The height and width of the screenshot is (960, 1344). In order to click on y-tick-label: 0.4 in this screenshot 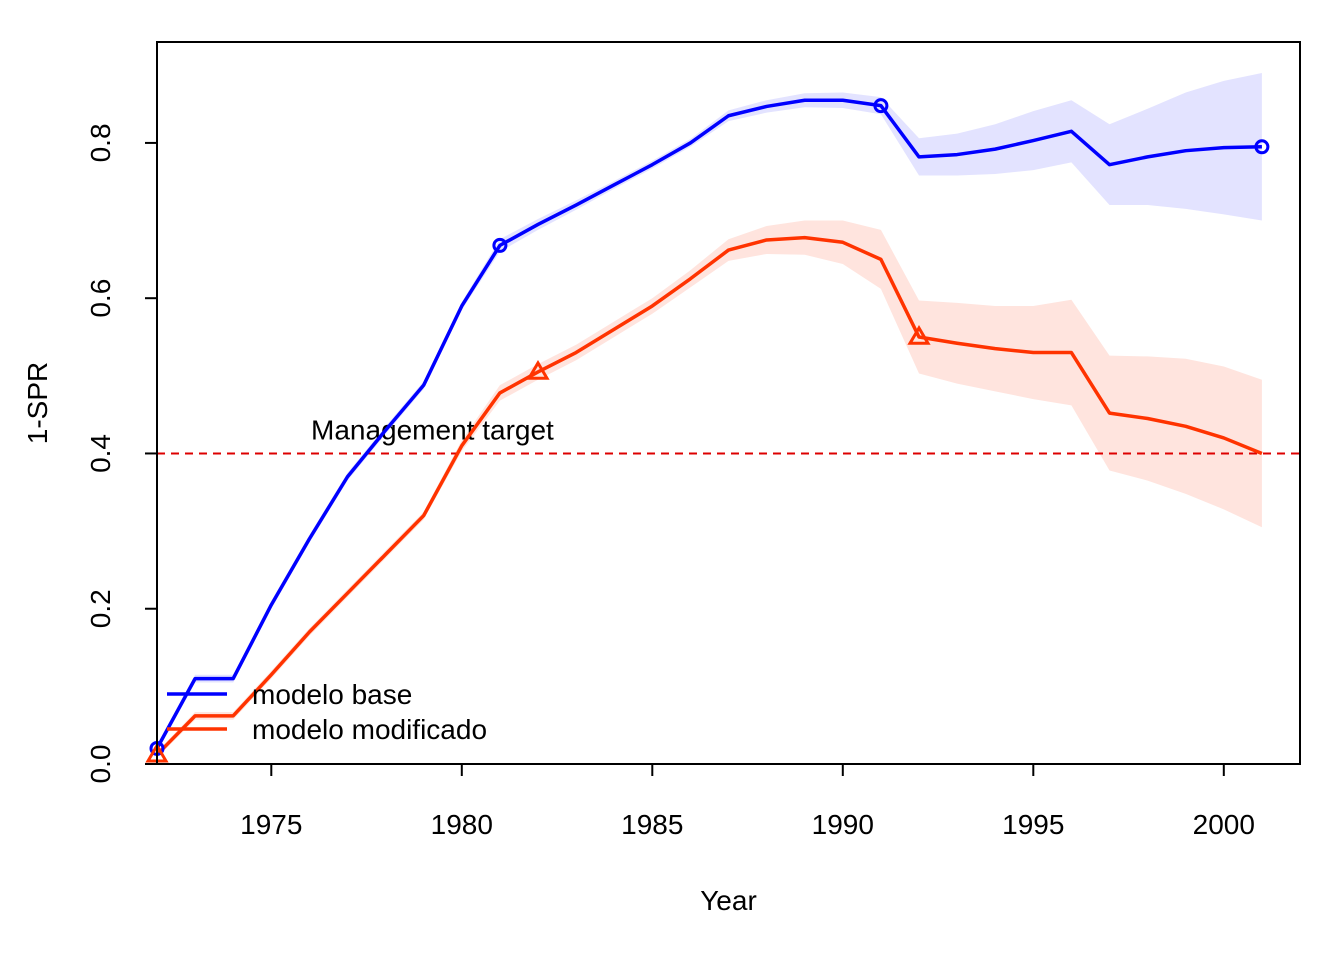, I will do `click(100, 453)`.